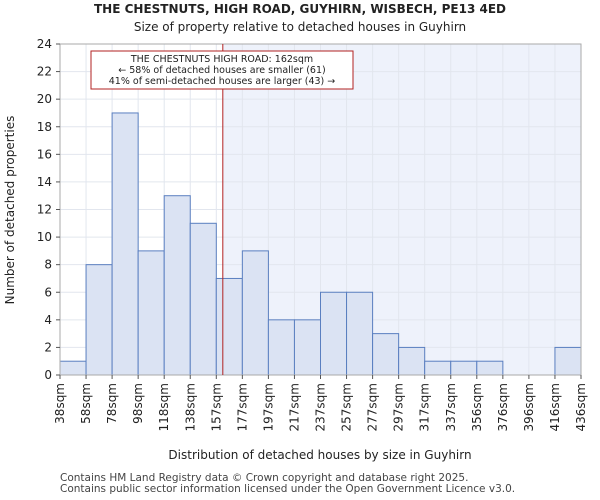 The width and height of the screenshot is (600, 500). Describe the element at coordinates (44, 72) in the screenshot. I see `y-tick-label: 22` at that location.